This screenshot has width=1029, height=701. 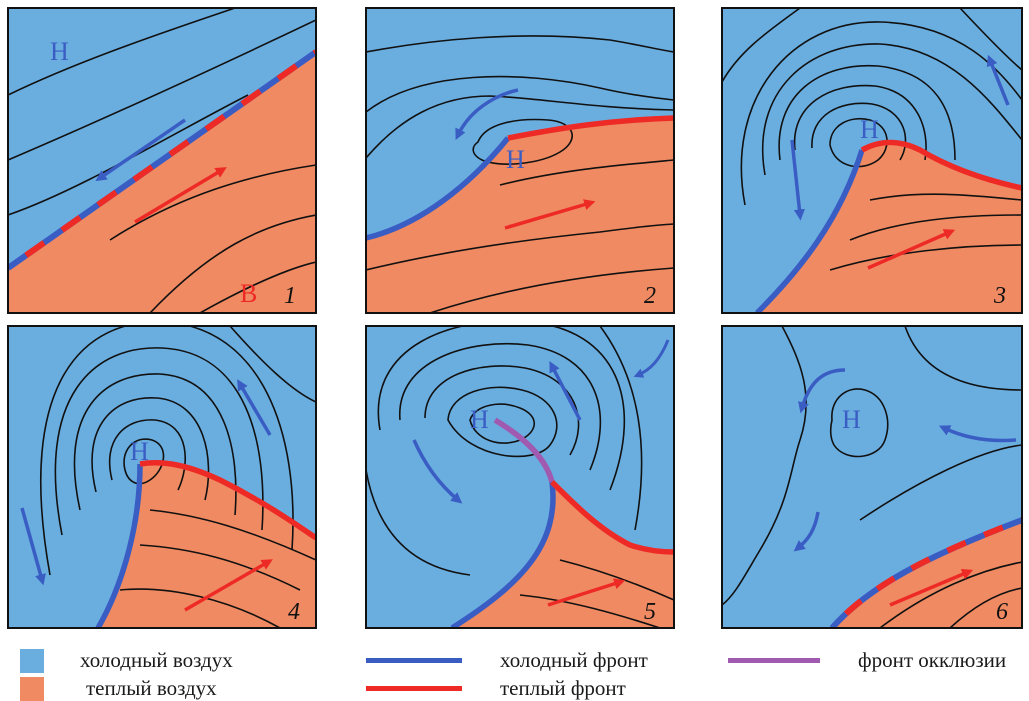 I want to click on legend-cold-front-label: холодный фронт, so click(x=574, y=660).